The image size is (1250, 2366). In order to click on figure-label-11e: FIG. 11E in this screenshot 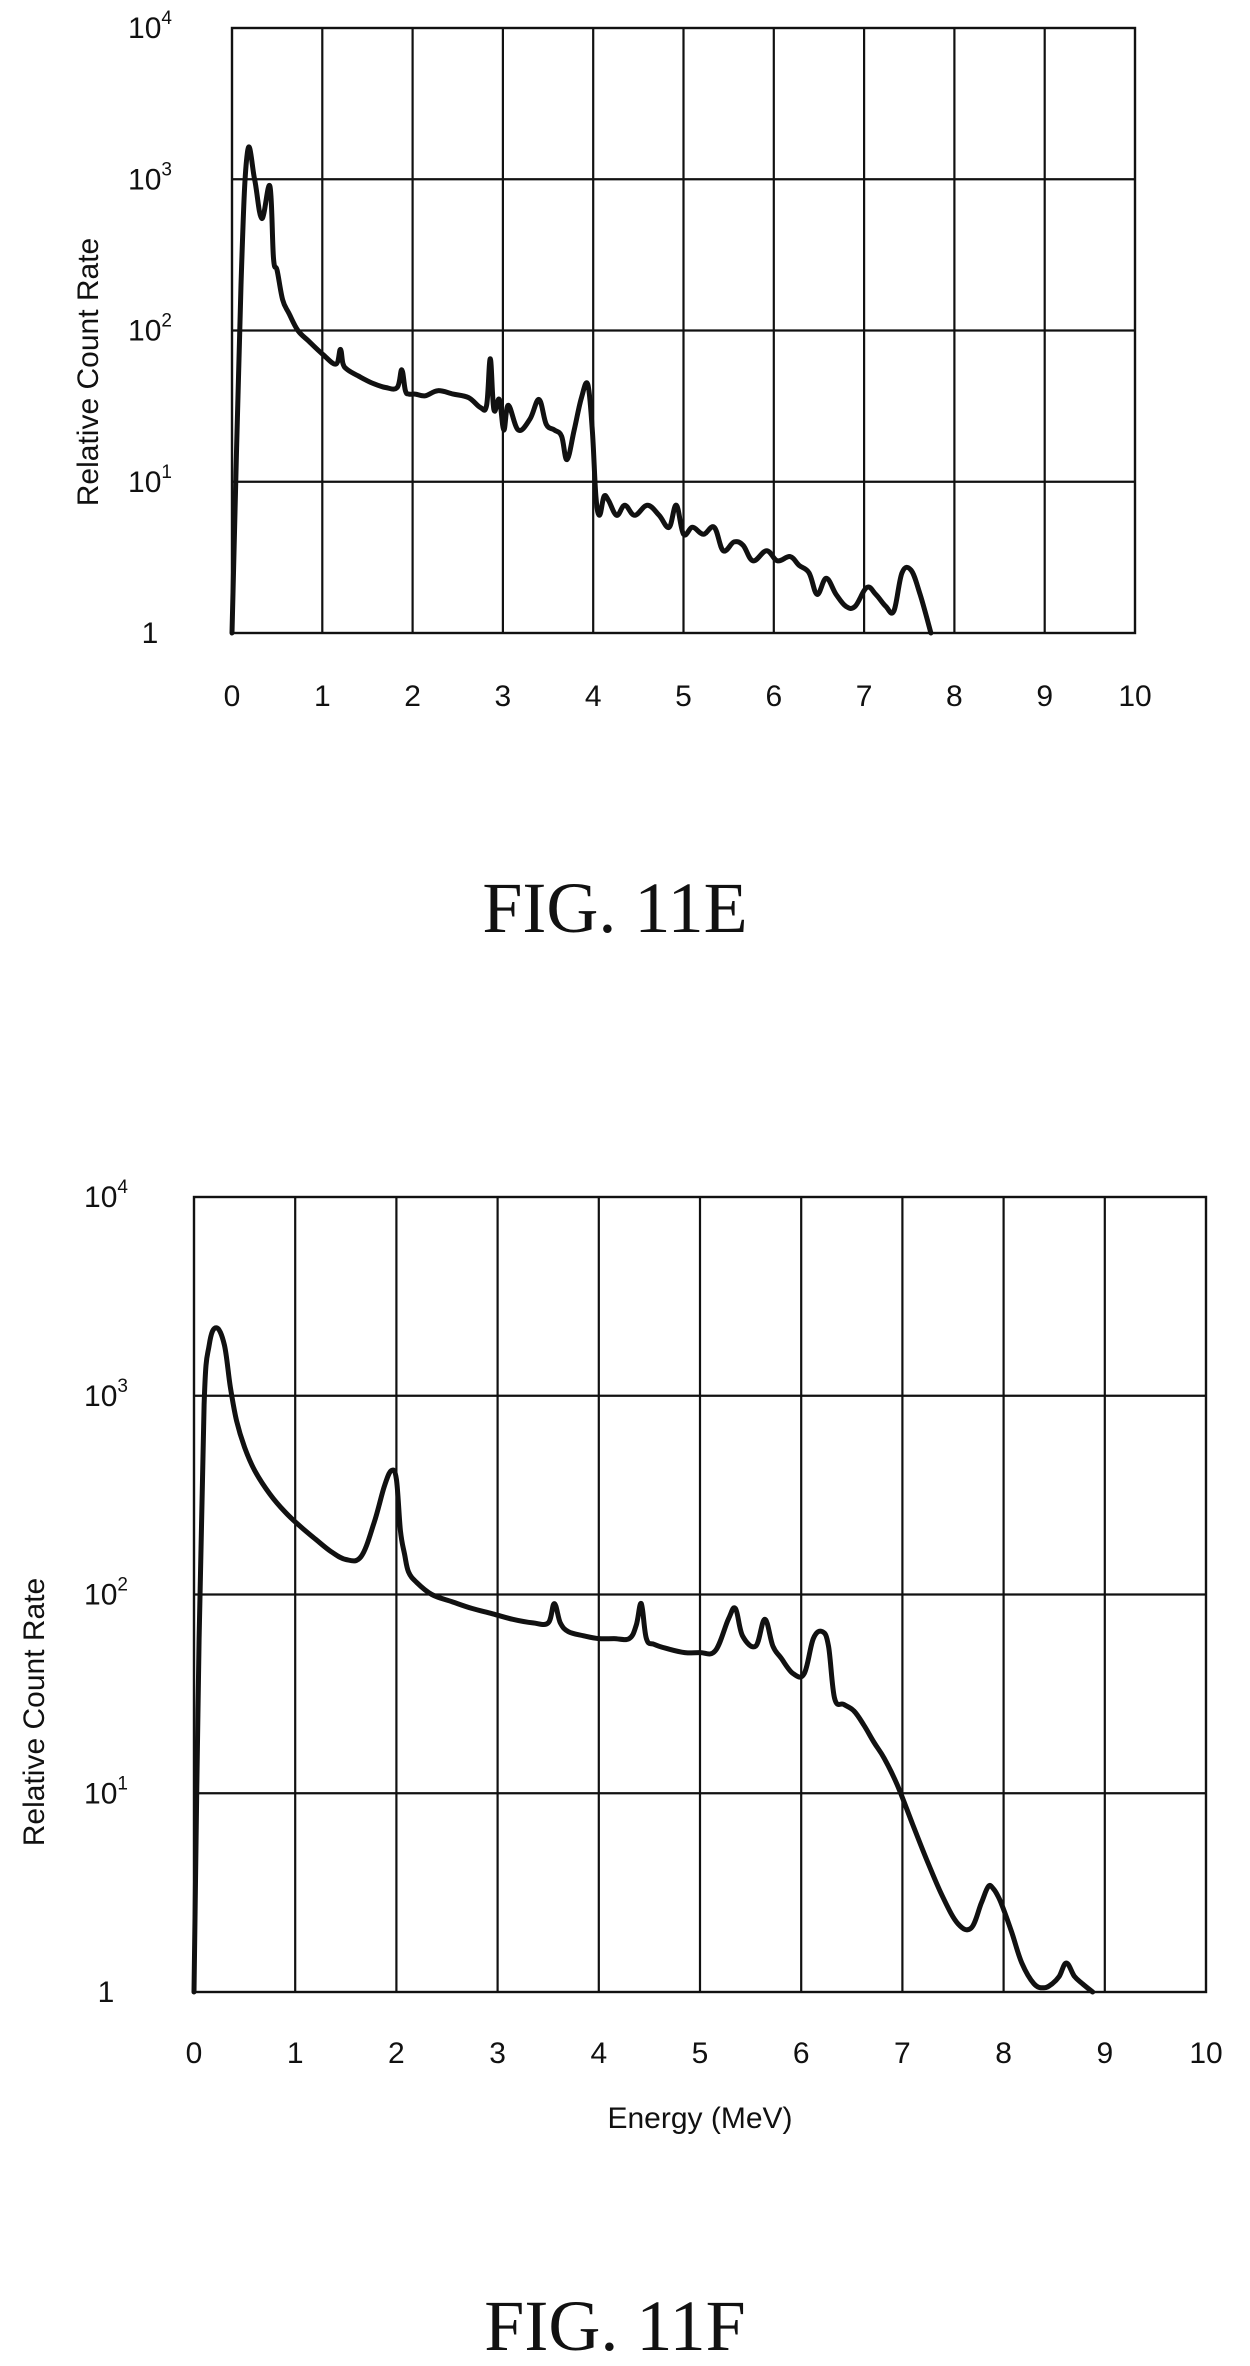, I will do `click(614, 908)`.